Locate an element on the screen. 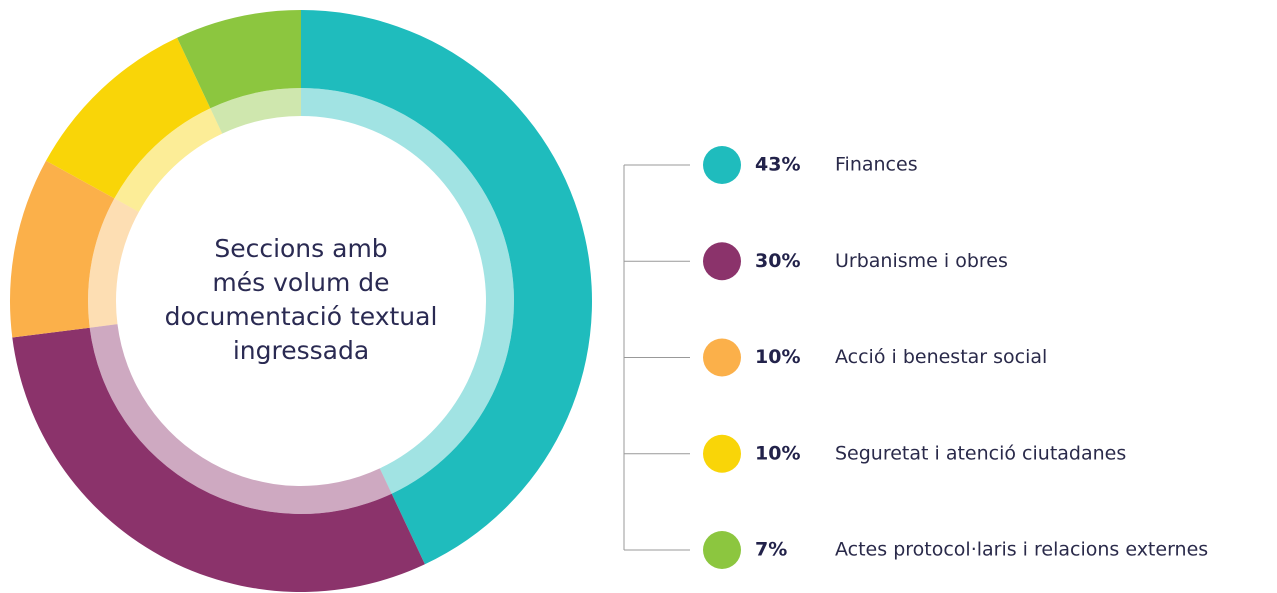 Image resolution: width=1277 pixels, height=593 pixels. chart-title: més volum de is located at coordinates (300, 282).